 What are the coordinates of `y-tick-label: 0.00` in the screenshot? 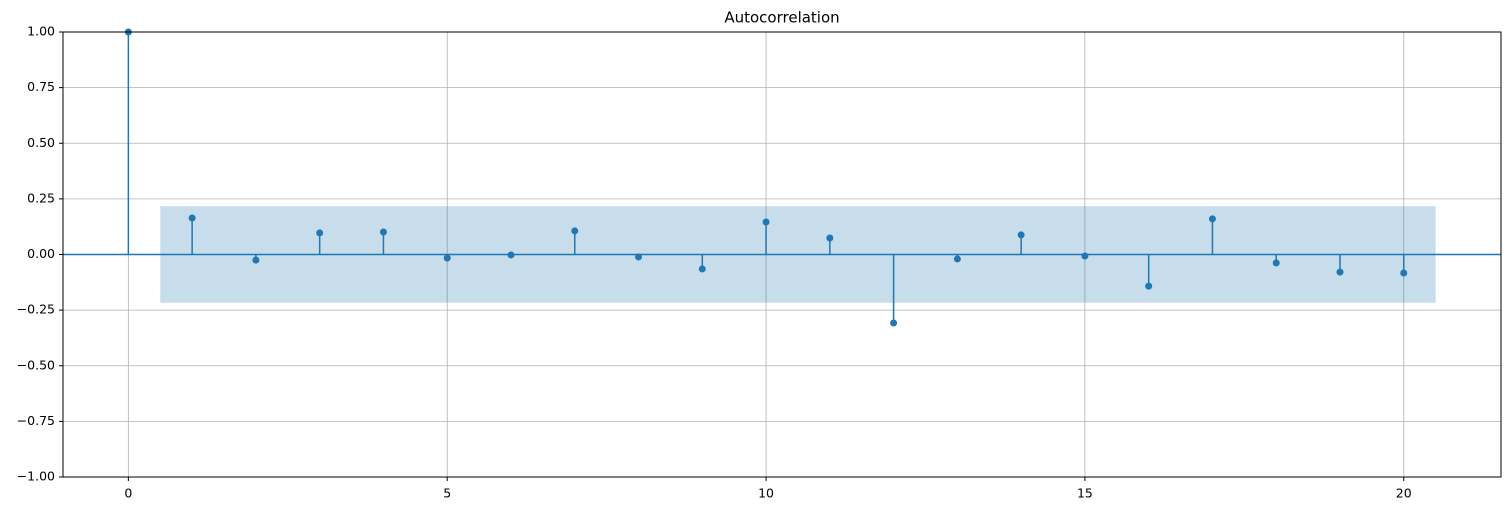 It's located at (41, 253).